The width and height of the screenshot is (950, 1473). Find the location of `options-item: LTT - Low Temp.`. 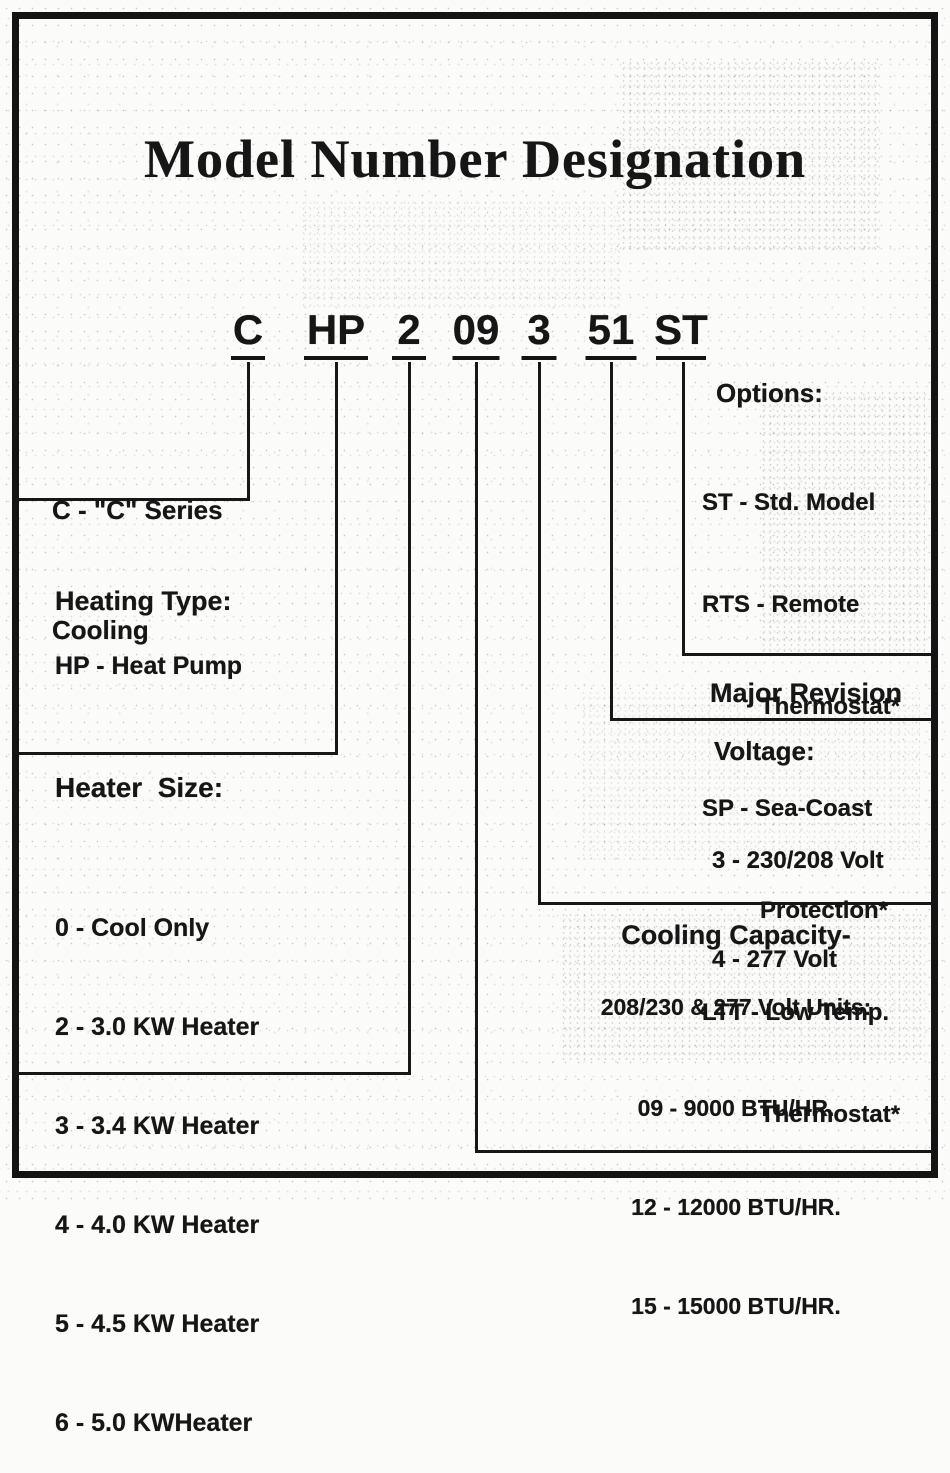

options-item: LTT - Low Temp. is located at coordinates (796, 1012).